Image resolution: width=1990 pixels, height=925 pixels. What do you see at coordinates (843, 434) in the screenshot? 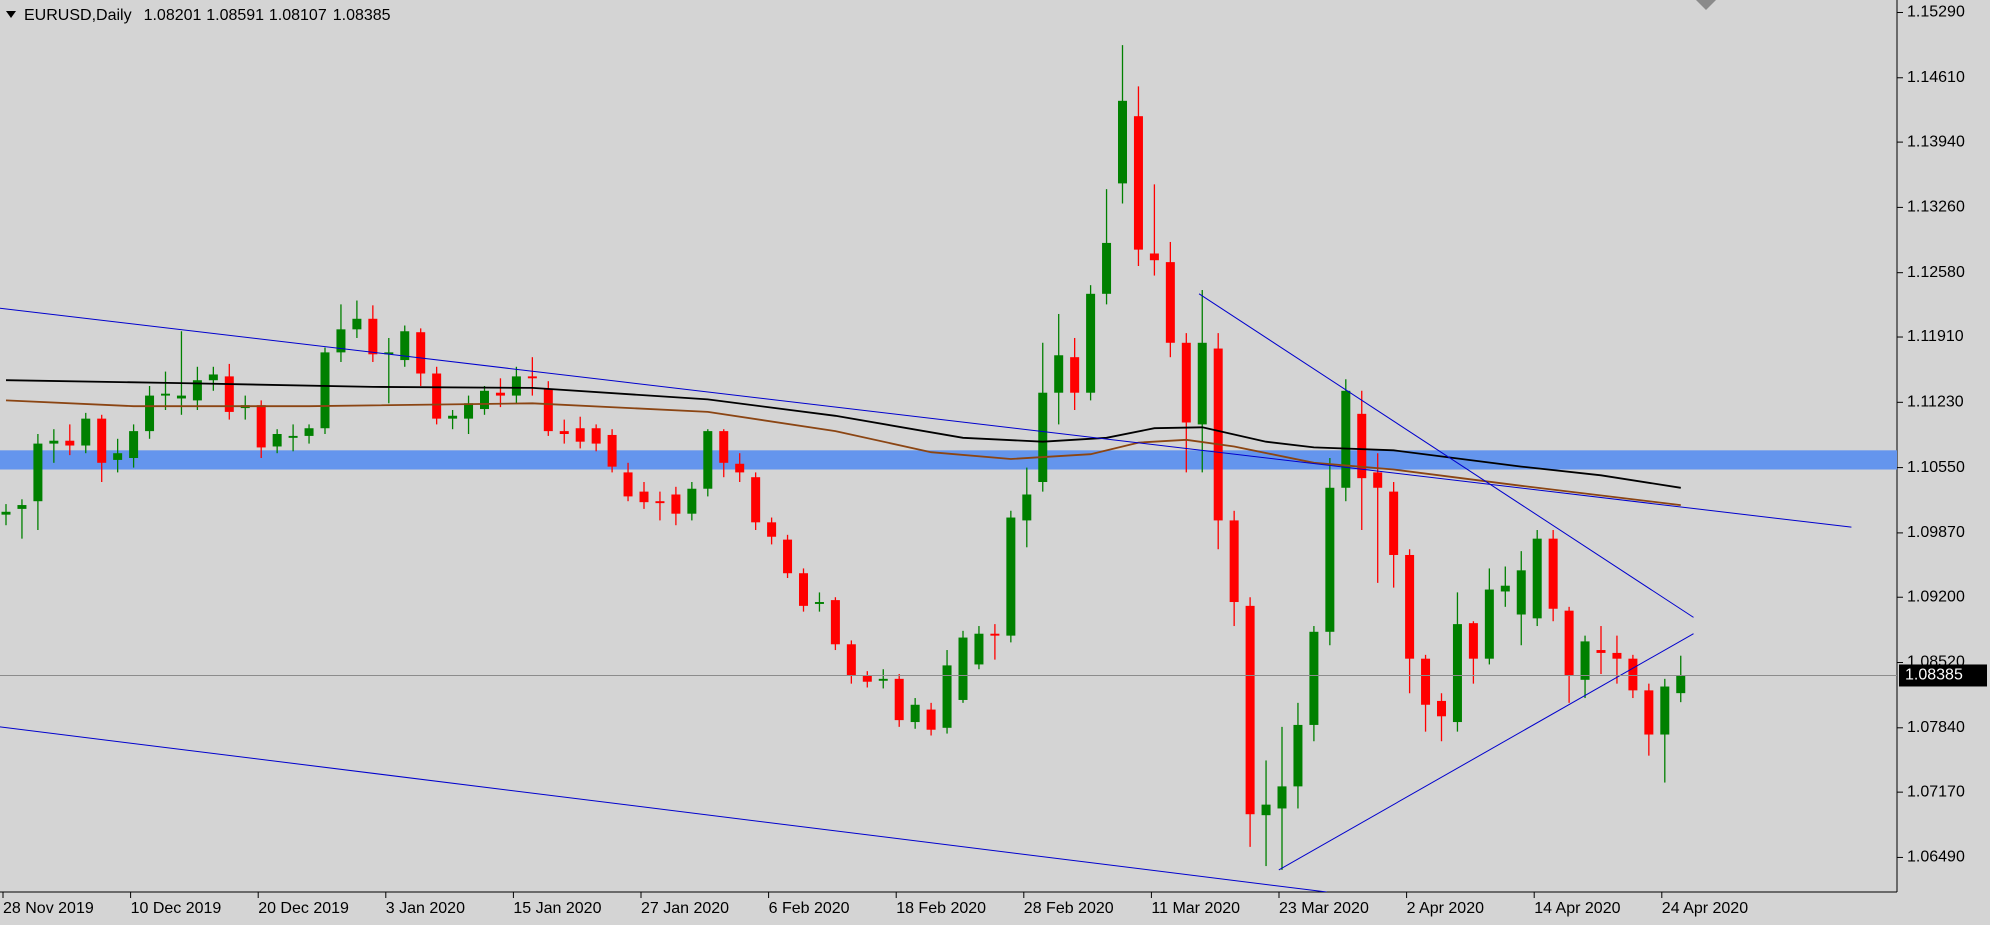
I see `moving-average` at bounding box center [843, 434].